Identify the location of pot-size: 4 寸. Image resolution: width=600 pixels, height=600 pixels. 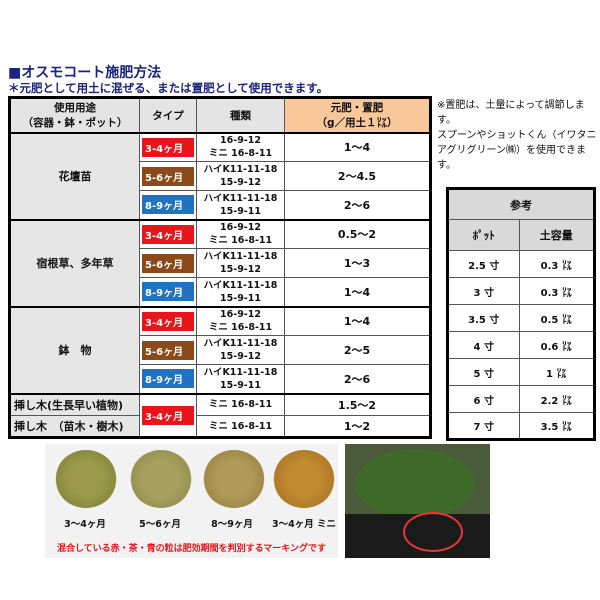
(483, 345).